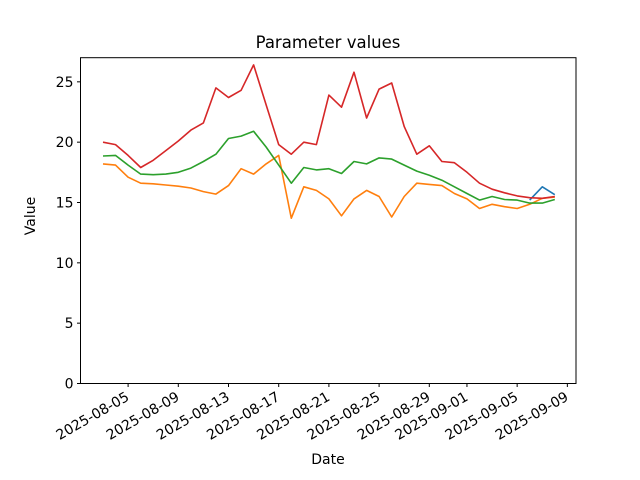  I want to click on y-tick-label: 10, so click(65, 264).